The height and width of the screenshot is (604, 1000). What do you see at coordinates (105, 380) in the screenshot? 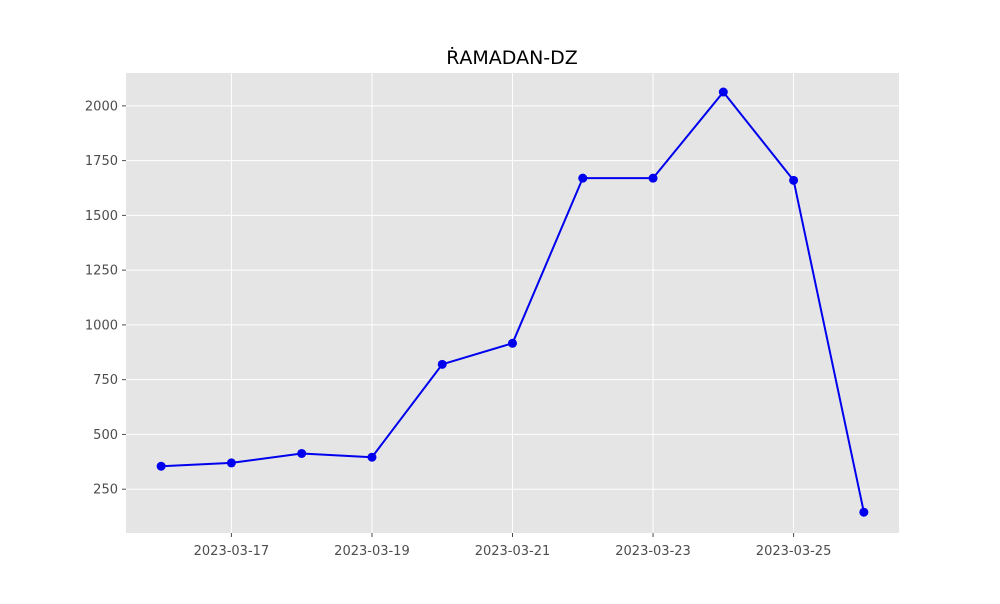
I see `y-tick-label: 750` at bounding box center [105, 380].